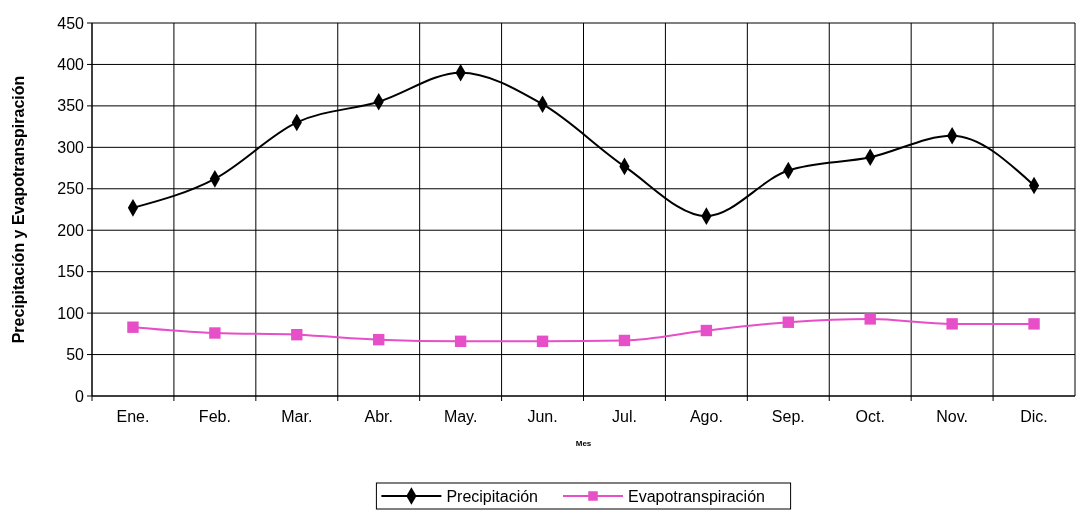 Image resolution: width=1091 pixels, height=521 pixels. Describe the element at coordinates (133, 416) in the screenshot. I see `x-tick-label: Ene.` at that location.